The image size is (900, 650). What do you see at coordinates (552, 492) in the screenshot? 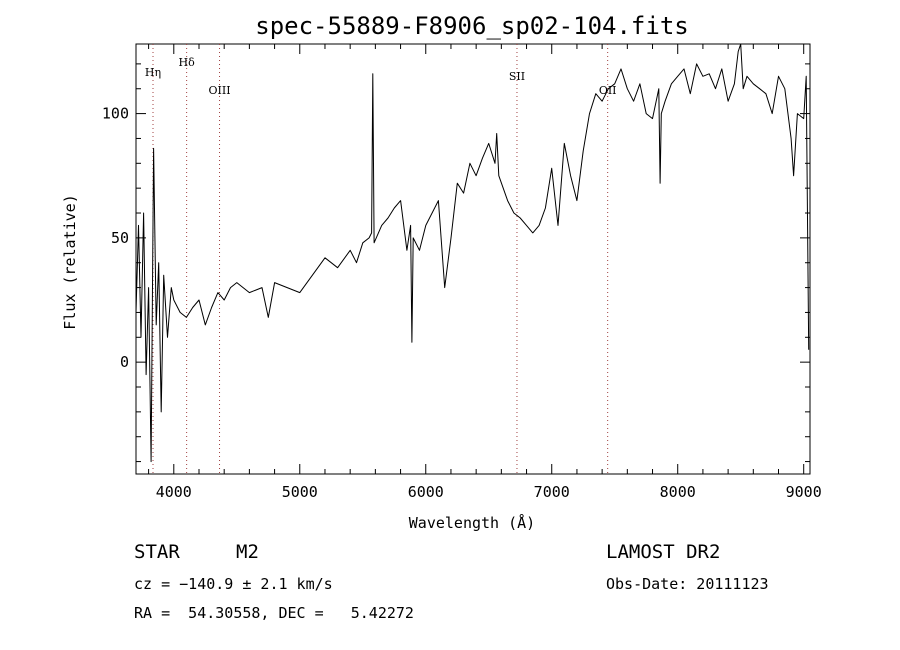
I see `x-tick-label: 7000` at bounding box center [552, 492].